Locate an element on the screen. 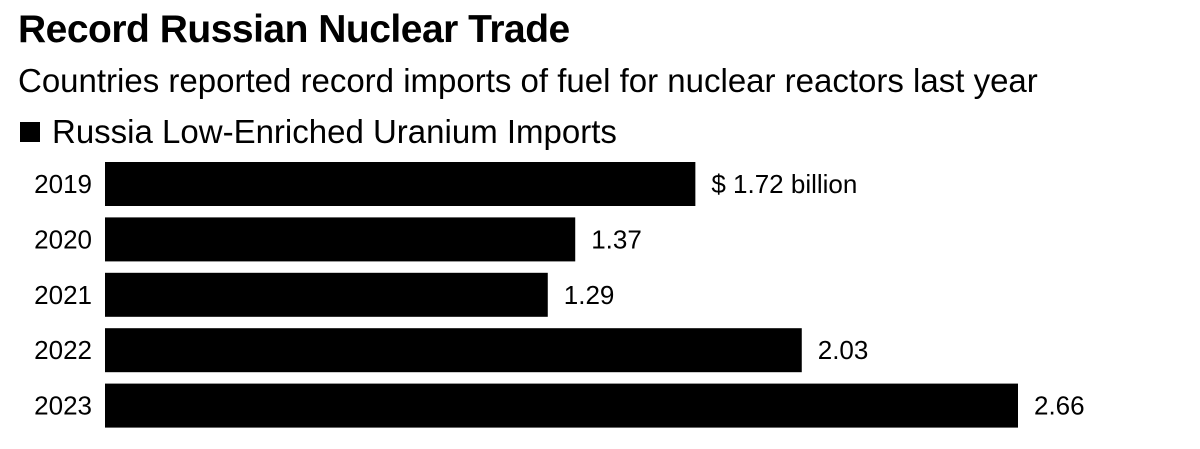 The width and height of the screenshot is (1200, 449). category-label-2023: 2023 is located at coordinates (63, 406).